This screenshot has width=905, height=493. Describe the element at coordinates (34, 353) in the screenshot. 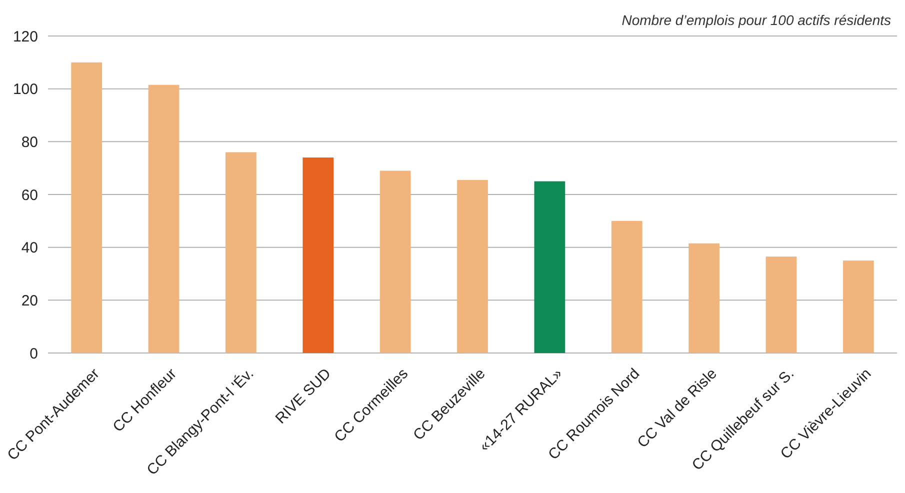

I see `y-tick-label: 0` at that location.